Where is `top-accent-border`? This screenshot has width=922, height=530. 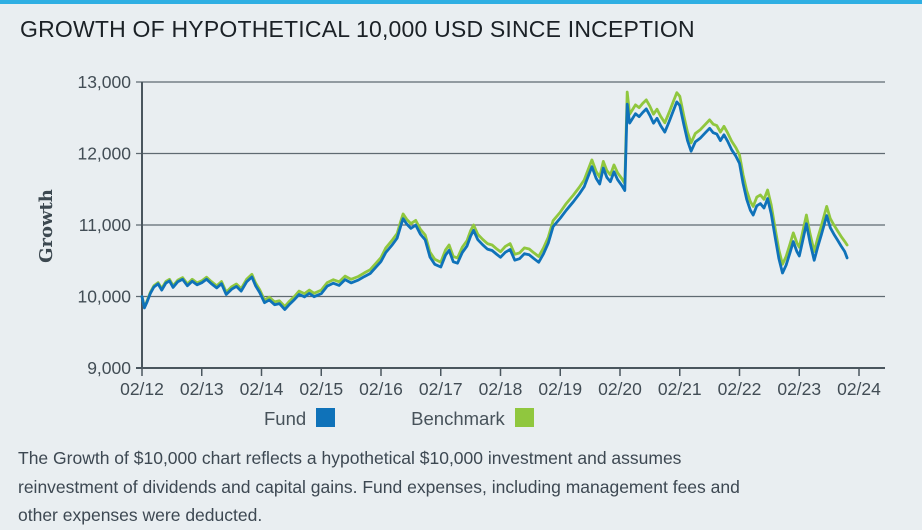 top-accent-border is located at coordinates (461, 2).